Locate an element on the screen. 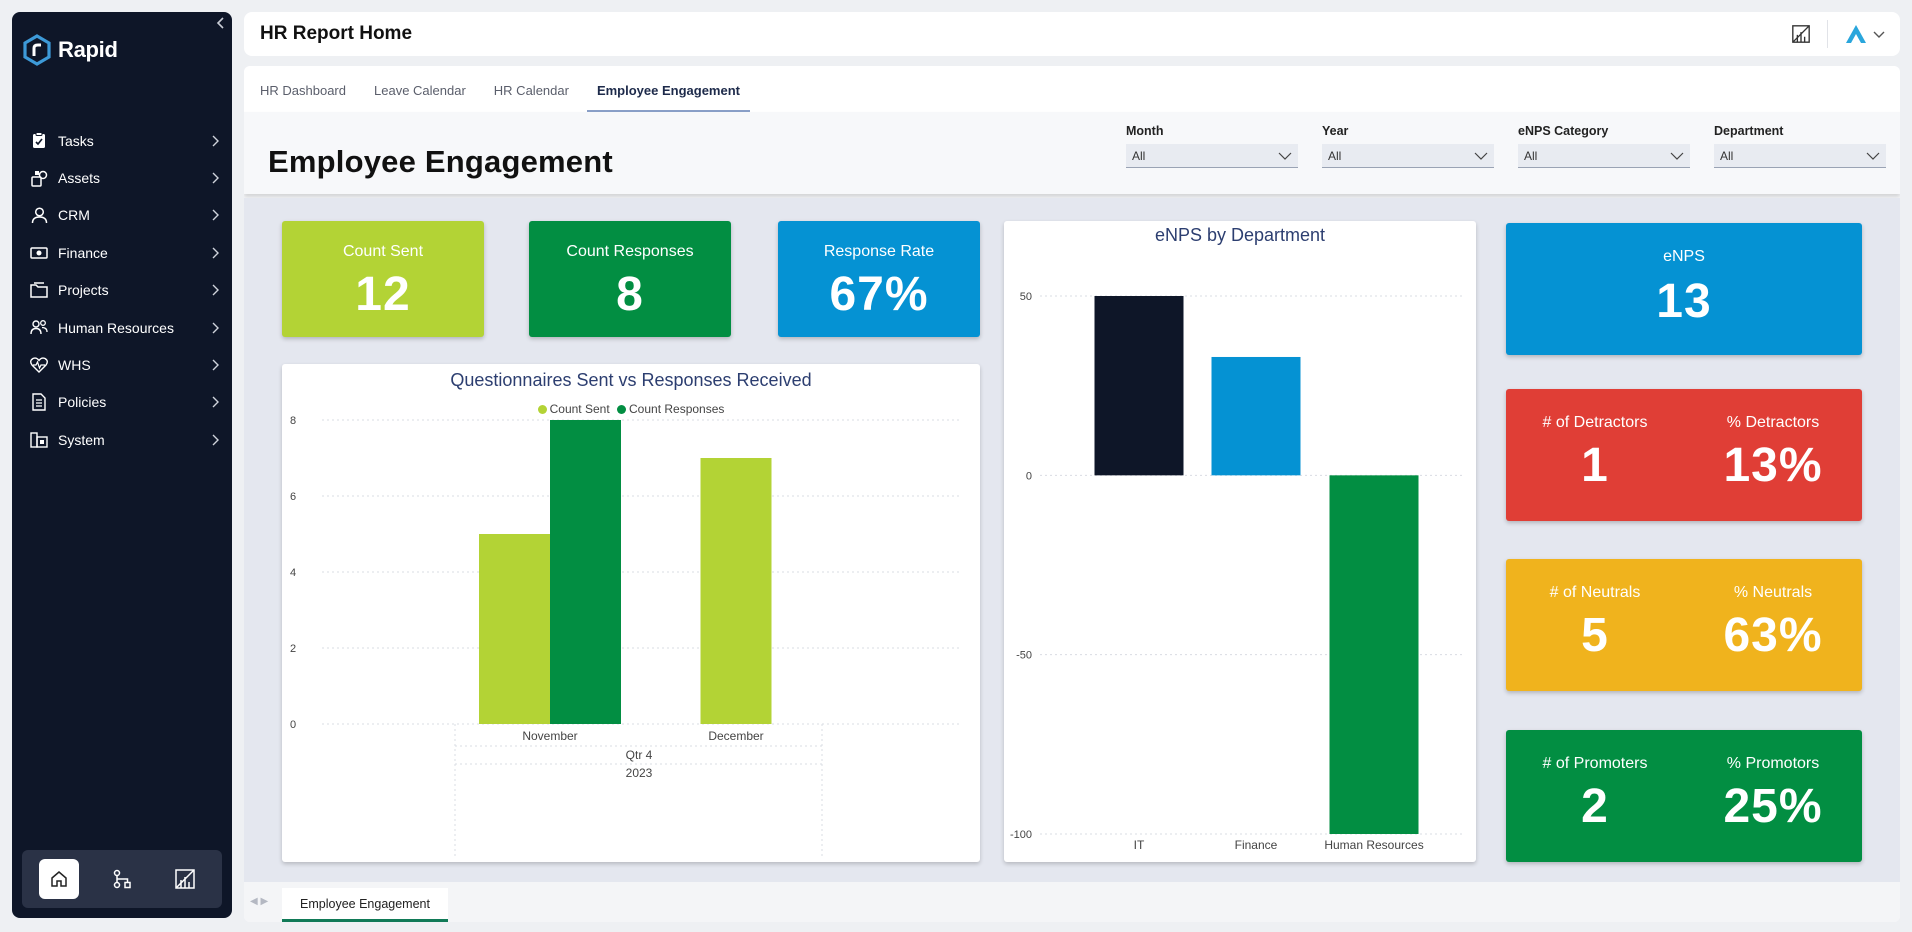  sidebar-item-whs: WHS is located at coordinates (122, 364).